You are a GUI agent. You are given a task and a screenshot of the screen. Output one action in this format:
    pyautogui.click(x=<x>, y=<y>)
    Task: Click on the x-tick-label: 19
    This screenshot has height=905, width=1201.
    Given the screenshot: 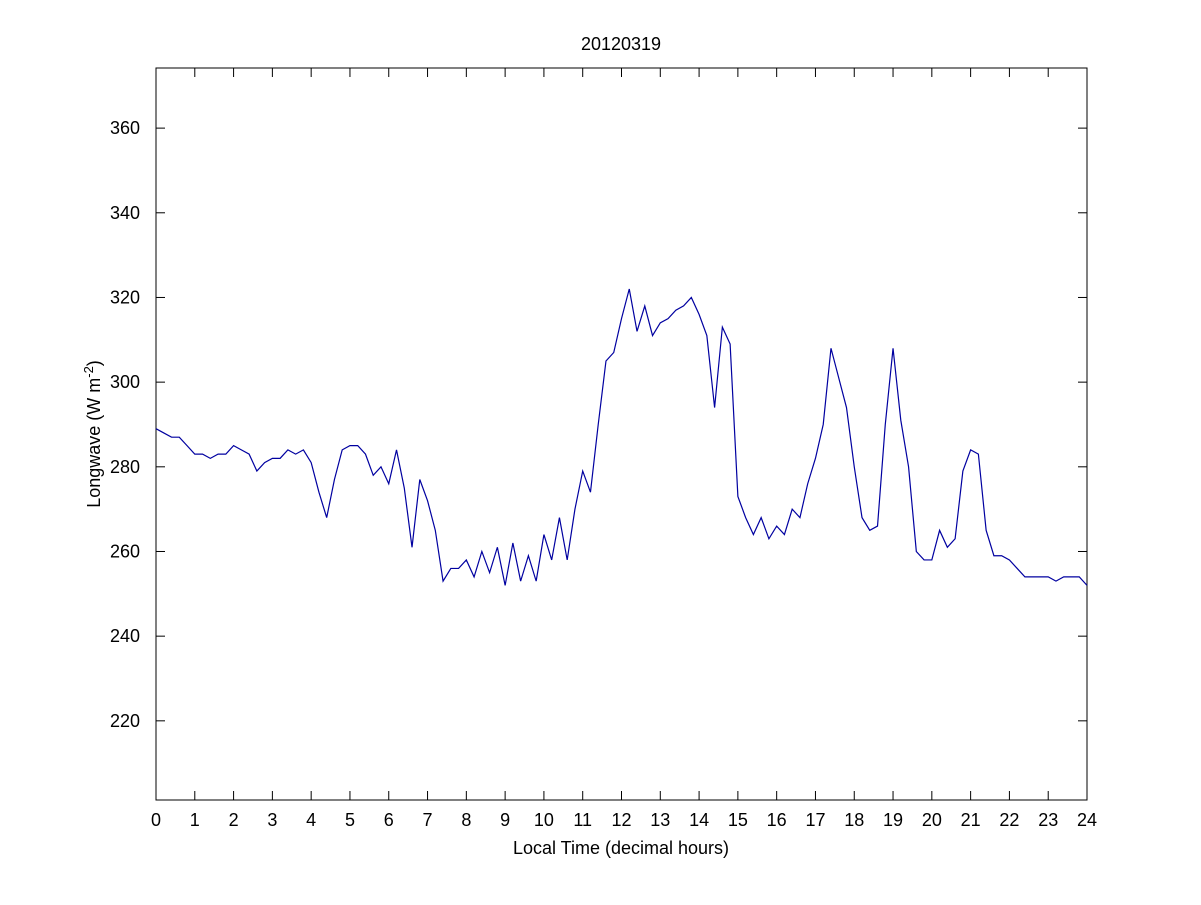 What is the action you would take?
    pyautogui.click(x=893, y=820)
    